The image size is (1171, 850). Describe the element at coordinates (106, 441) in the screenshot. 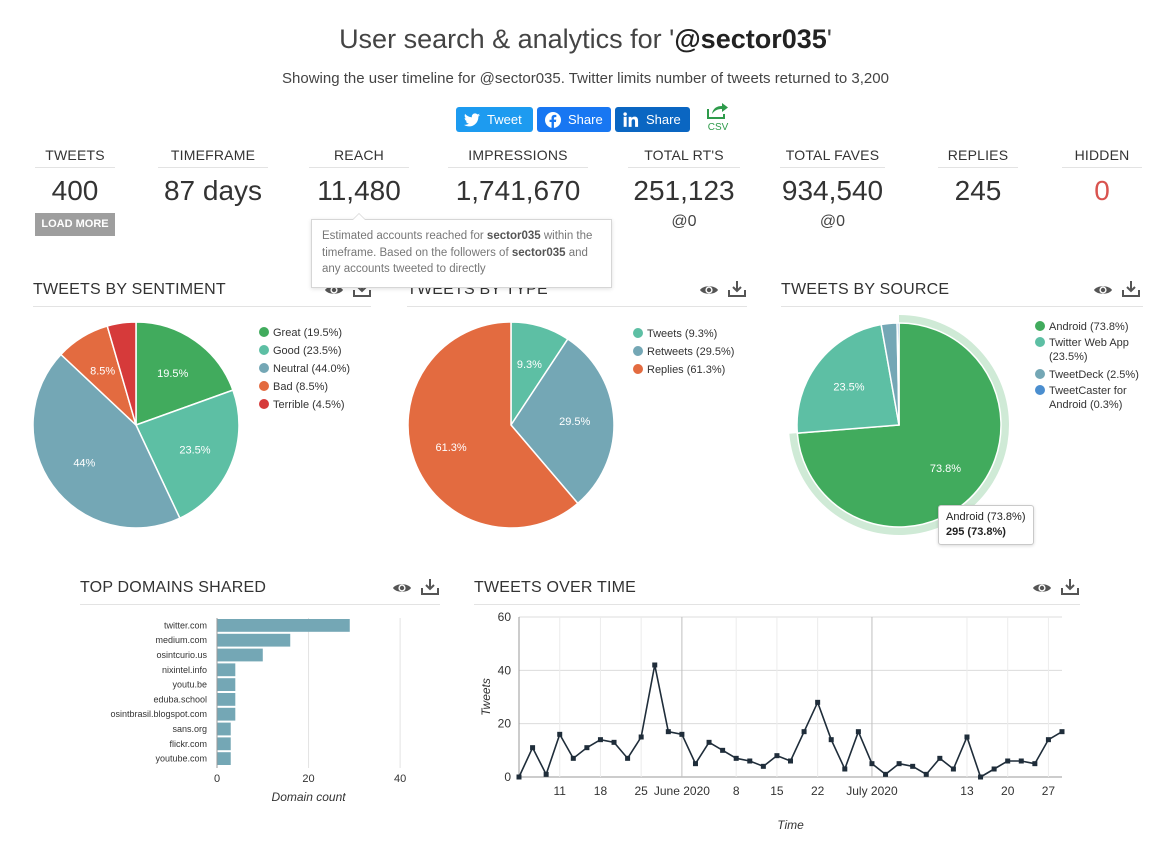

I see `pie-slice-neutral` at that location.